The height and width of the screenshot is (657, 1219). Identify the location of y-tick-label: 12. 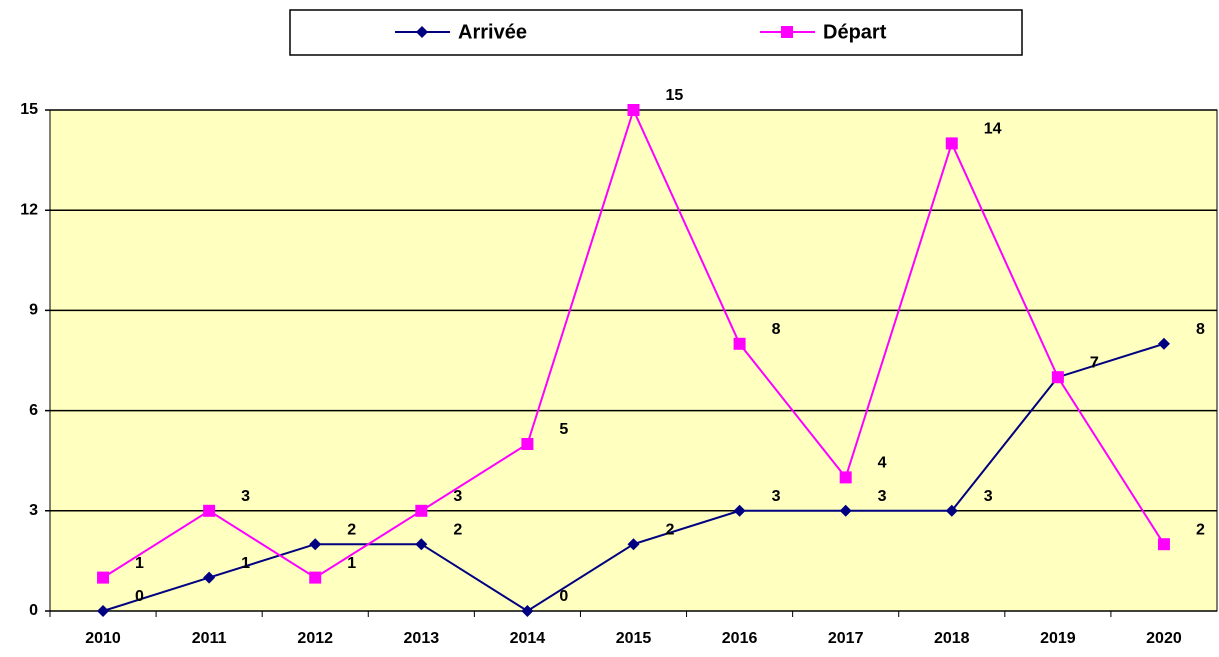
(29, 209).